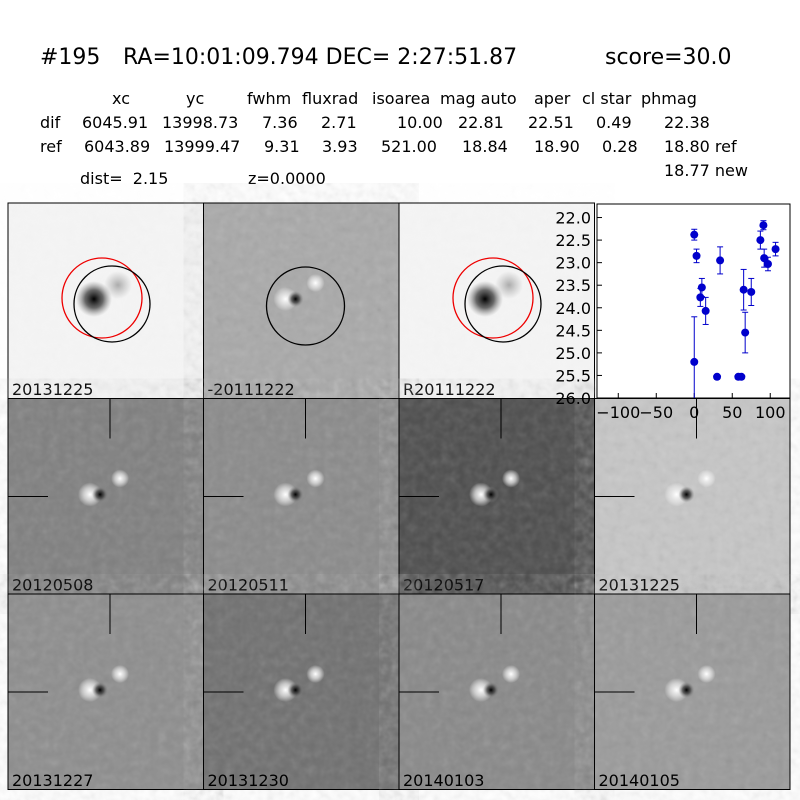 The height and width of the screenshot is (800, 800). What do you see at coordinates (200, 122) in the screenshot?
I see `table-cell: 13998.73` at bounding box center [200, 122].